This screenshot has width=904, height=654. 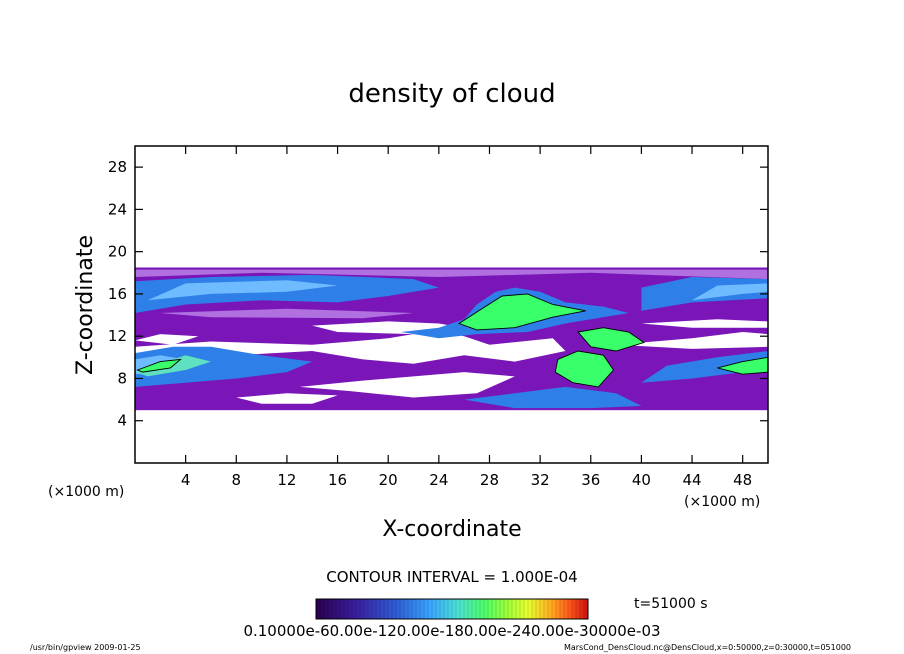 What do you see at coordinates (117, 167) in the screenshot?
I see `y-tick-label: 28` at bounding box center [117, 167].